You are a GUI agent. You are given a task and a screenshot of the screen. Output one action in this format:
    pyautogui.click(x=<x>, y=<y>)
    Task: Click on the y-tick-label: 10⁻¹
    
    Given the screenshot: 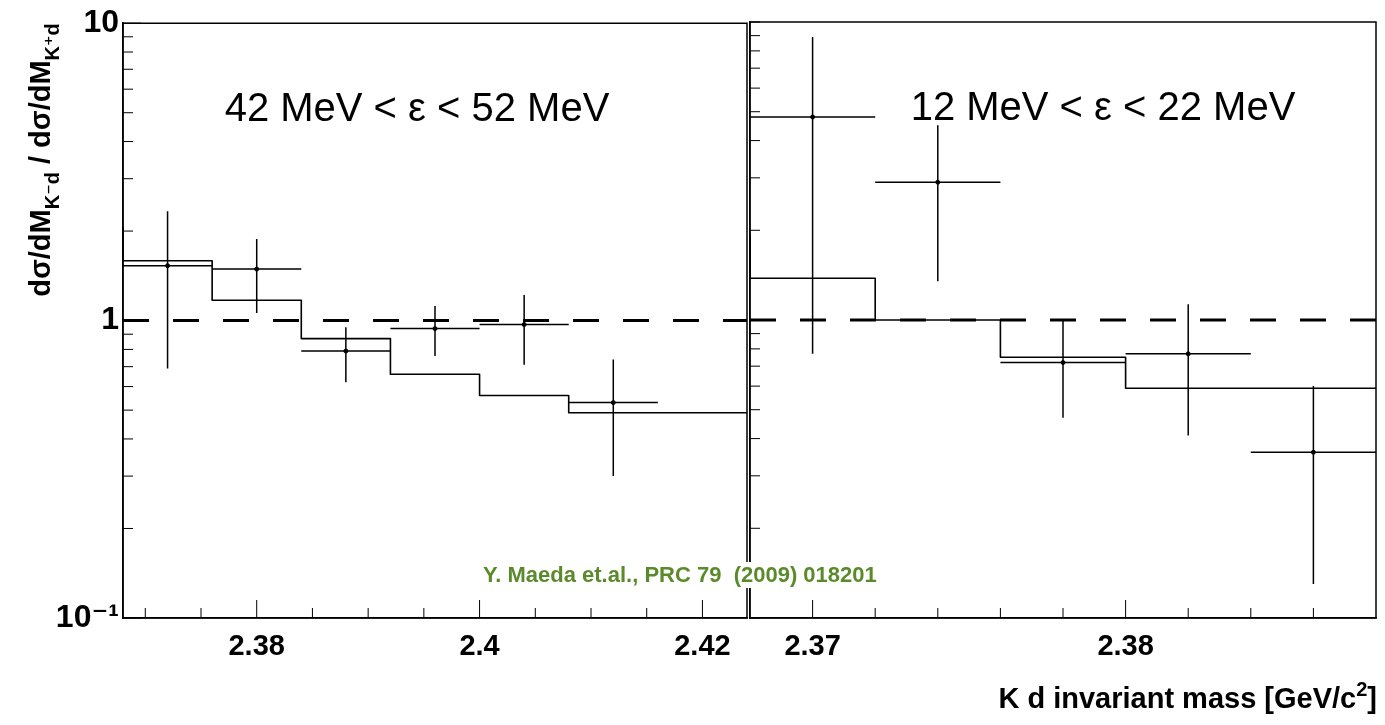 What is the action you would take?
    pyautogui.click(x=87, y=615)
    